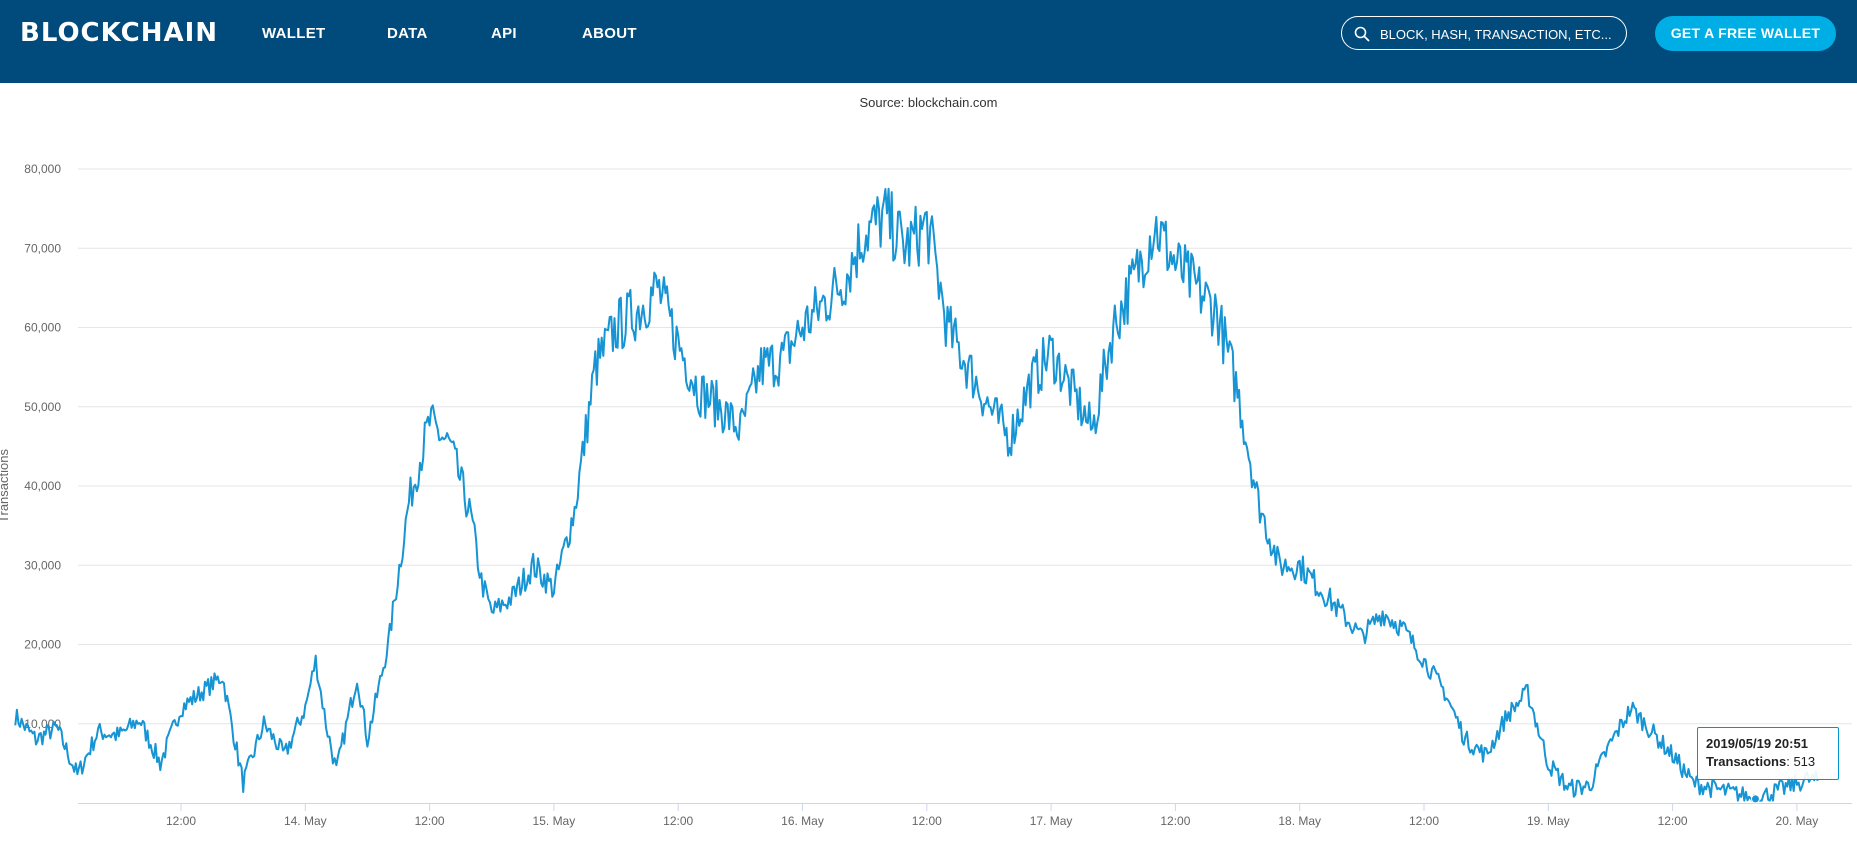 This screenshot has width=1857, height=865. I want to click on search-icon, so click(1362, 34).